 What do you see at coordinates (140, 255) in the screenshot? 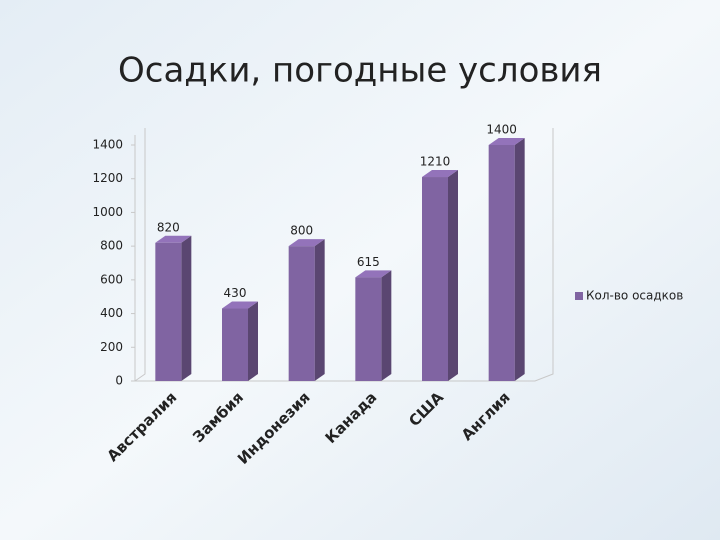
I see `back-wall` at bounding box center [140, 255].